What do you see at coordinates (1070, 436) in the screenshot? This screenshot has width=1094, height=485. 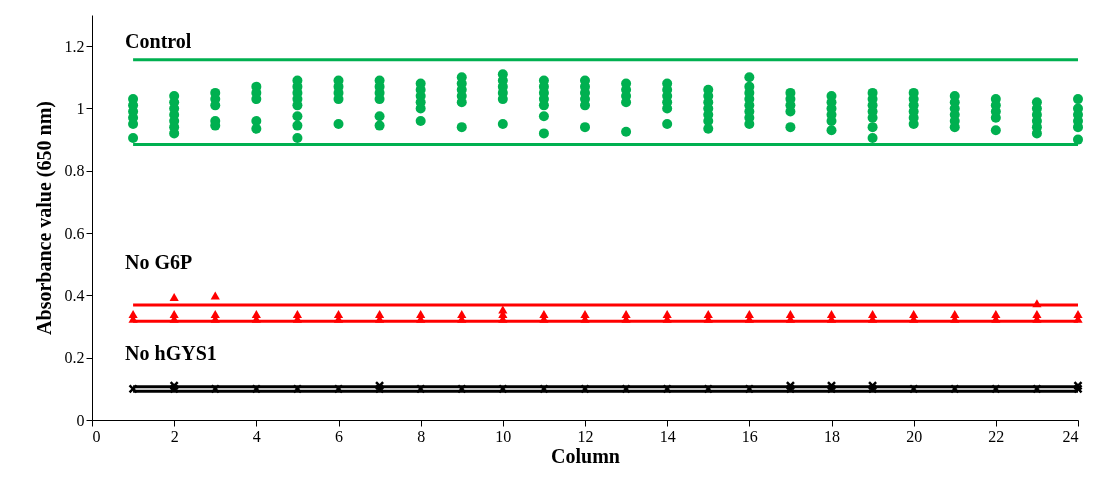 I see `x-tick-label: 24` at bounding box center [1070, 436].